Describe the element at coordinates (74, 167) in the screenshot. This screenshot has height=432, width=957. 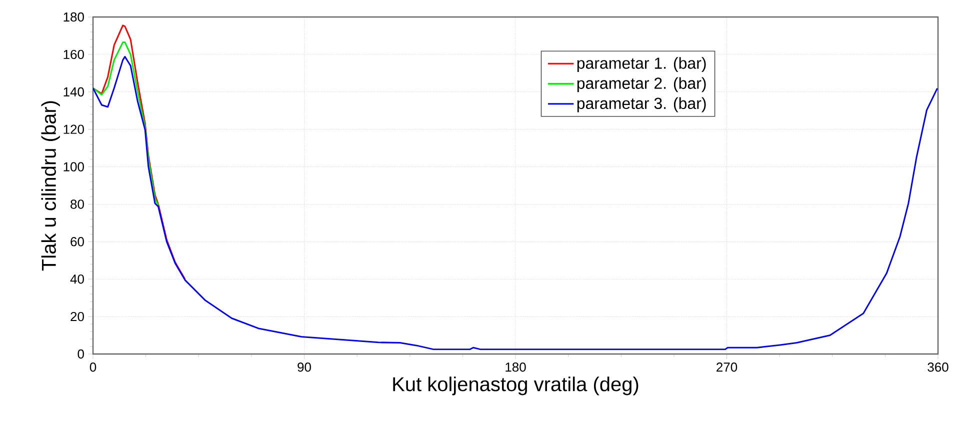
I see `y-tick-label: 100` at that location.